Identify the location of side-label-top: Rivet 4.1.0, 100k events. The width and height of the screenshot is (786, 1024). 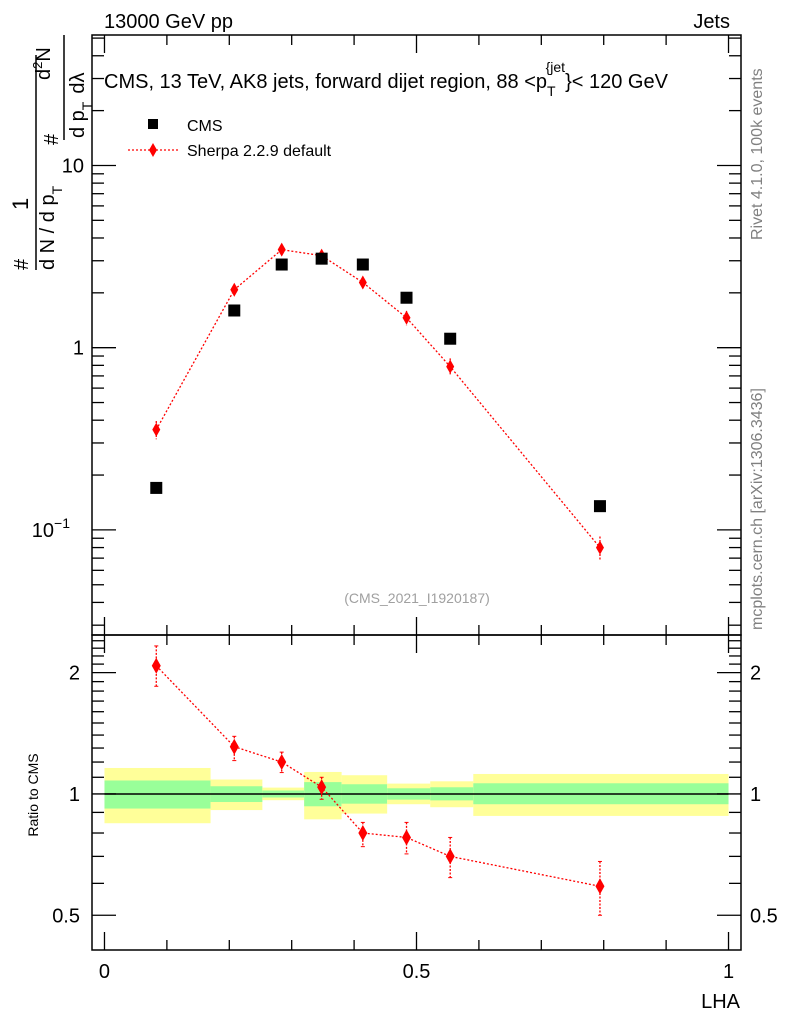
(757, 154).